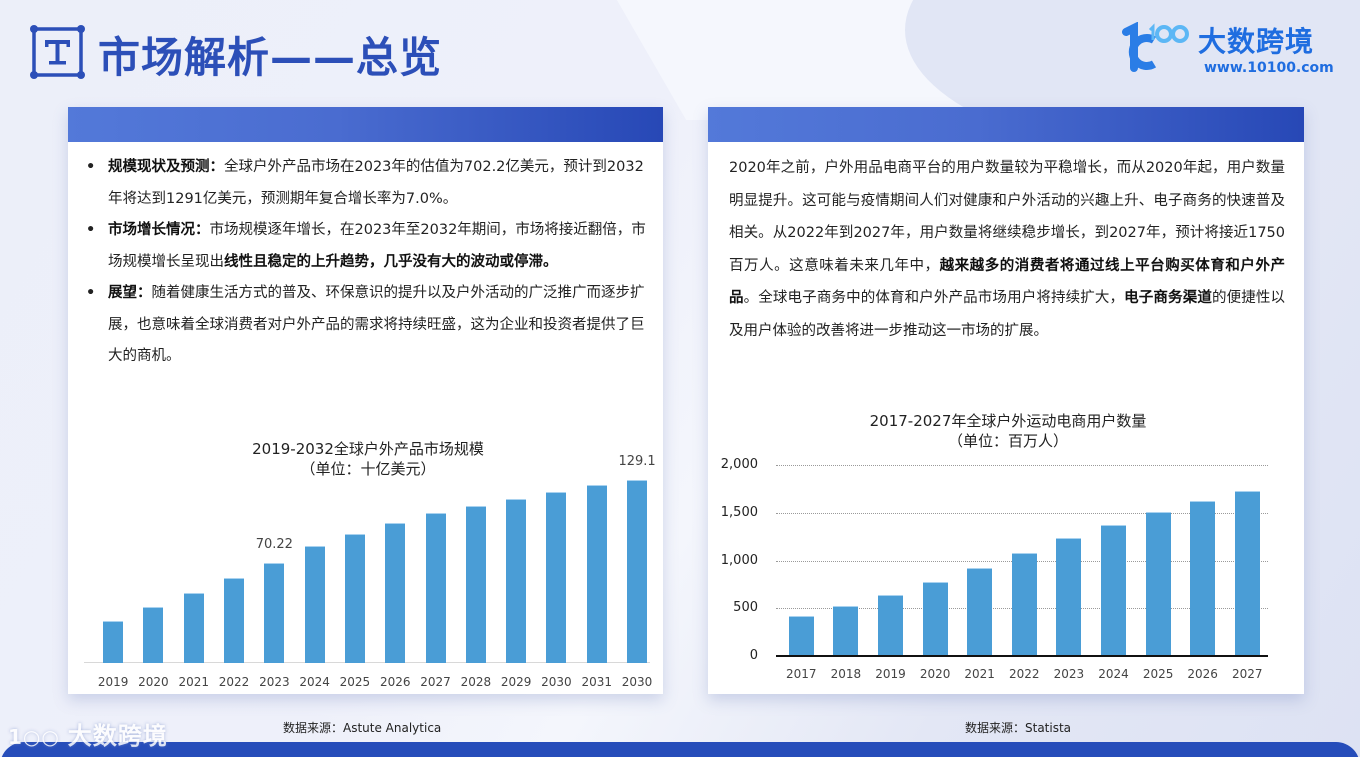 The width and height of the screenshot is (1360, 757). Describe the element at coordinates (391, 261) in the screenshot. I see `bullet-text-bold: 线性且稳定的上升趋势，几乎没有大的波动或停滞。` at that location.